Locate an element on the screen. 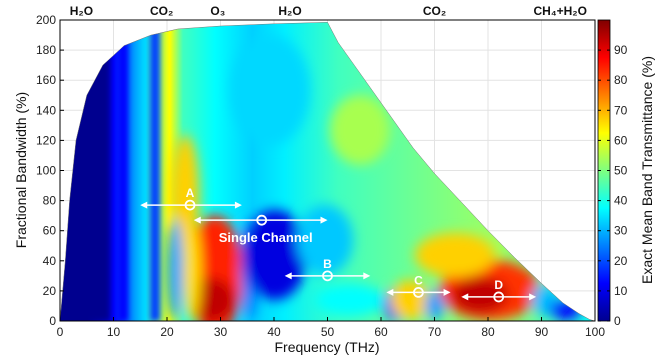 The image size is (660, 358). bandwidth-arrow-a is located at coordinates (191, 205).